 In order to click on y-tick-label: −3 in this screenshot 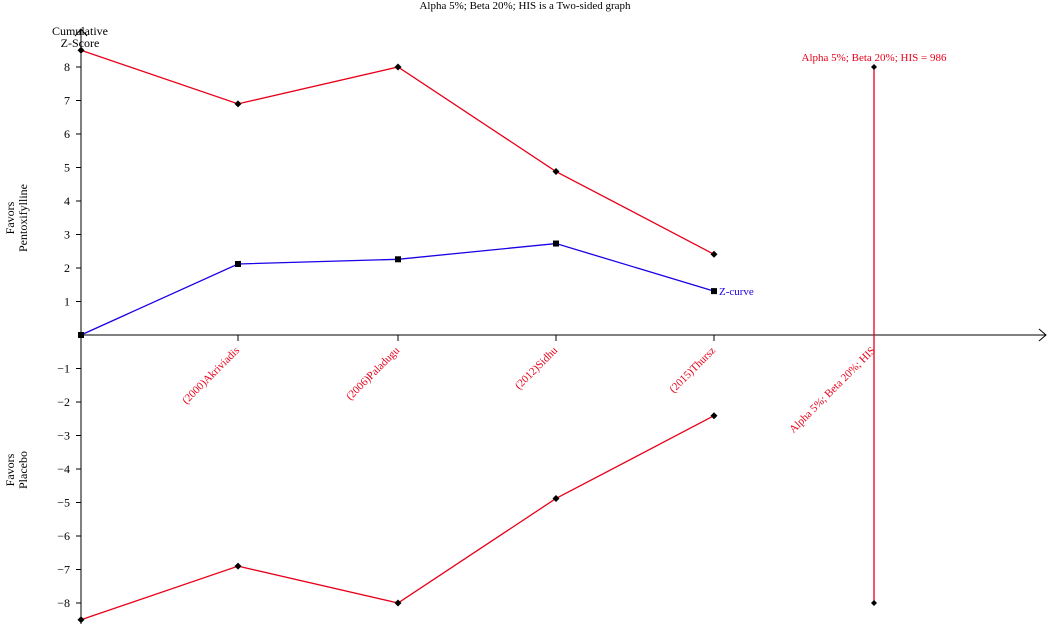, I will do `click(63, 436)`.